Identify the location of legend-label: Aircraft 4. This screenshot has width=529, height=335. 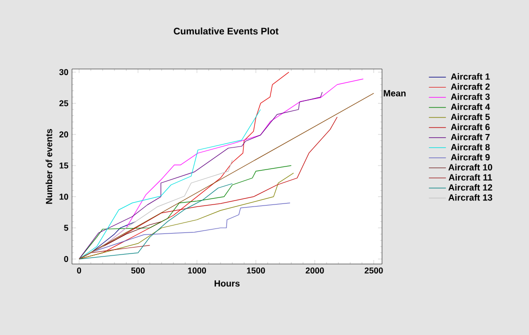
(470, 106).